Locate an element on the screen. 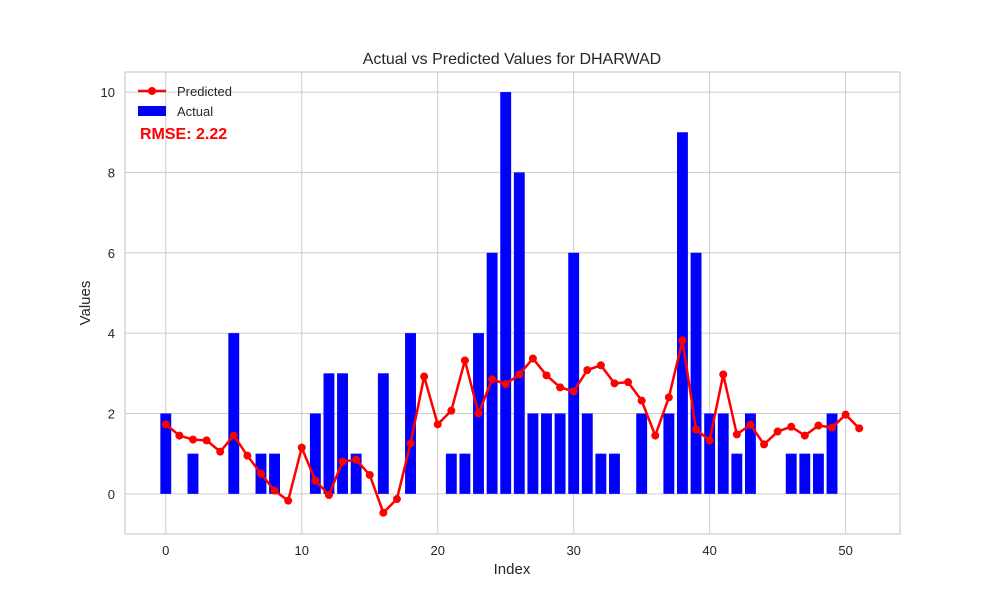 This screenshot has width=1000, height=600. legend-actual-label: Actual is located at coordinates (195, 111).